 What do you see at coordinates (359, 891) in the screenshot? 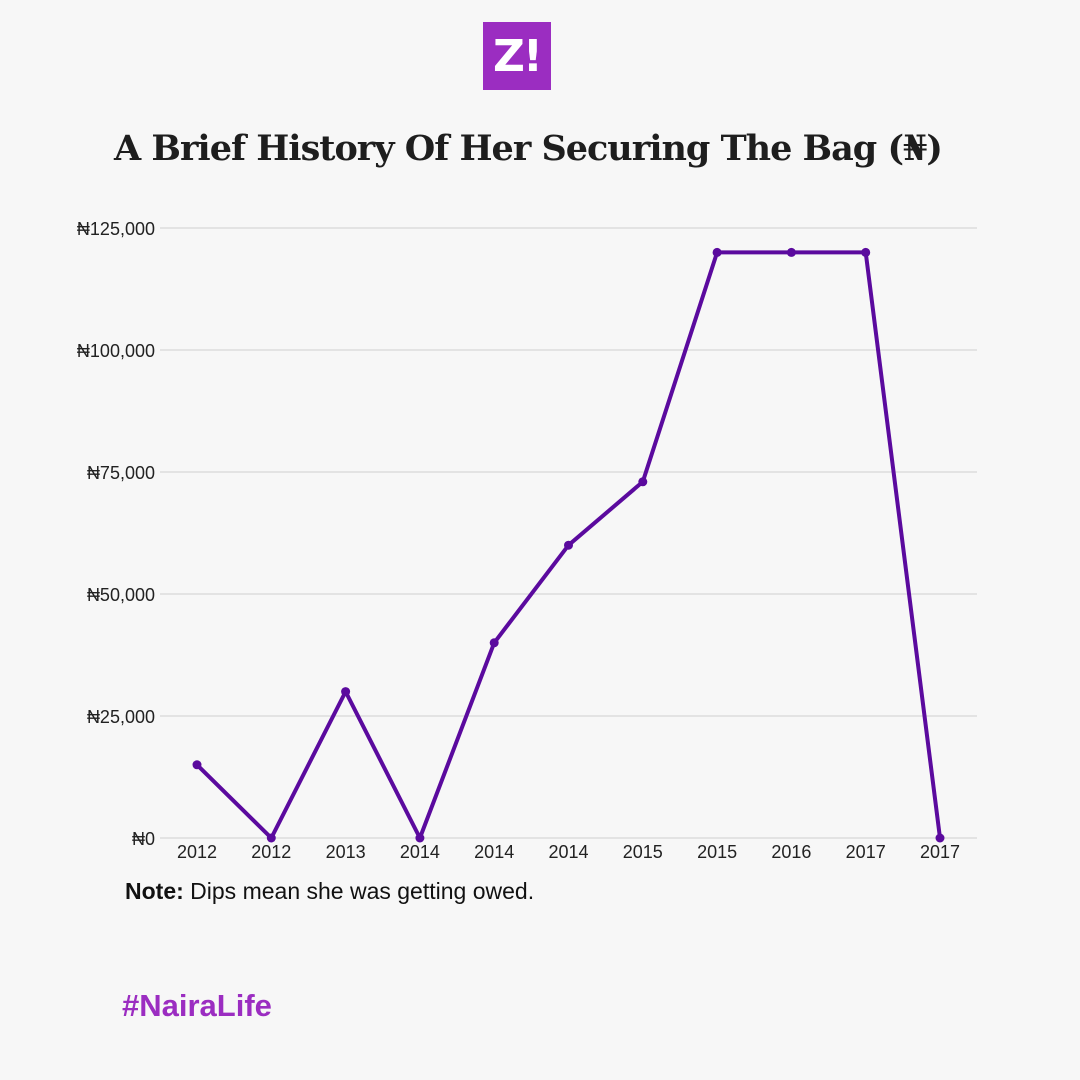
I see `note-text: Dips mean she was getting owed.` at bounding box center [359, 891].